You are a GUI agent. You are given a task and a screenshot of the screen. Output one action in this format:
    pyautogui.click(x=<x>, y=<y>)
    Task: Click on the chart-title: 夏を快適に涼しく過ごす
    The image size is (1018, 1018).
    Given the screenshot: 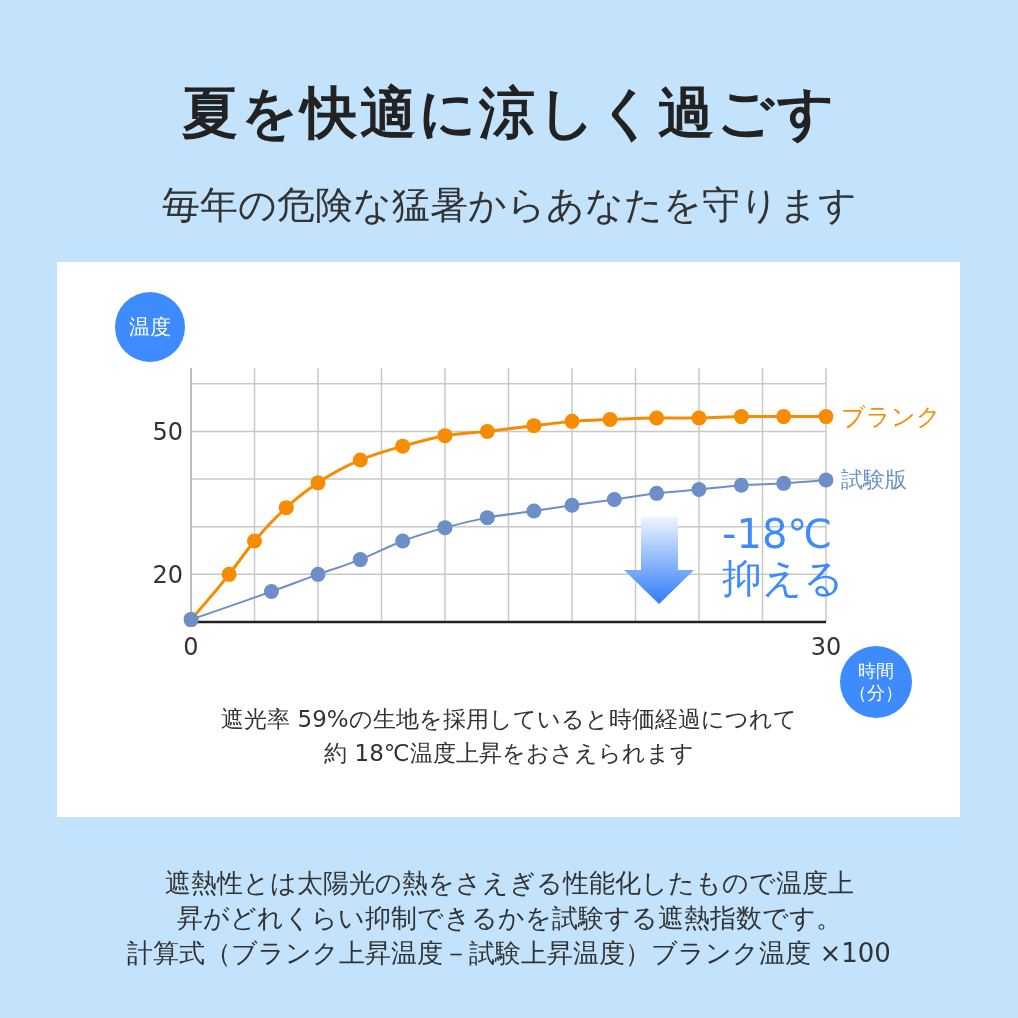 What is the action you would take?
    pyautogui.click(x=509, y=113)
    